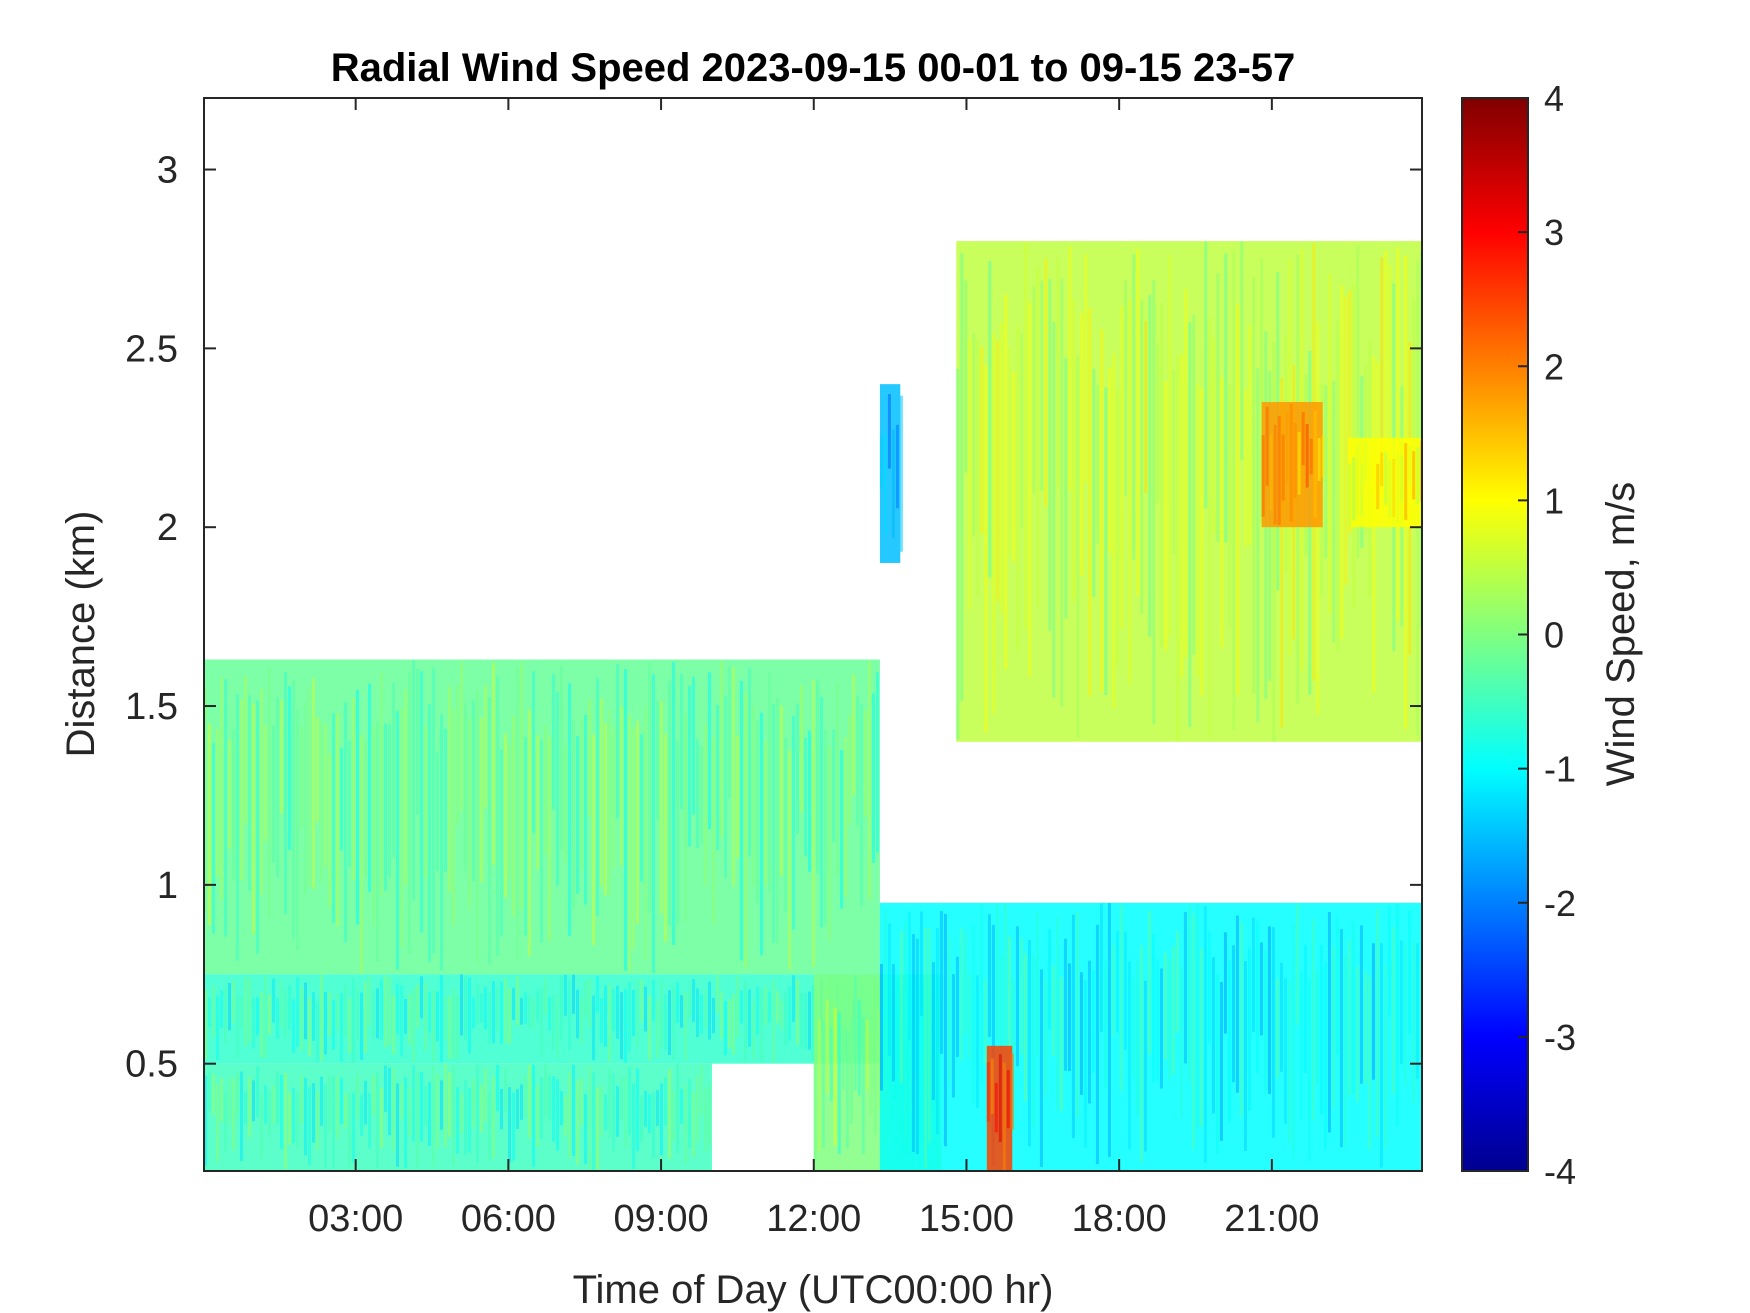  I want to click on colorbar-tick-label: 0, so click(1554, 635).